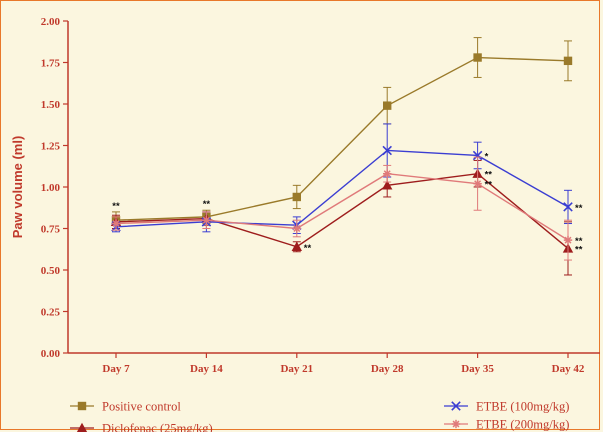 The image size is (603, 432). Describe the element at coordinates (51, 354) in the screenshot. I see `y-tick-label: 0.00` at that location.